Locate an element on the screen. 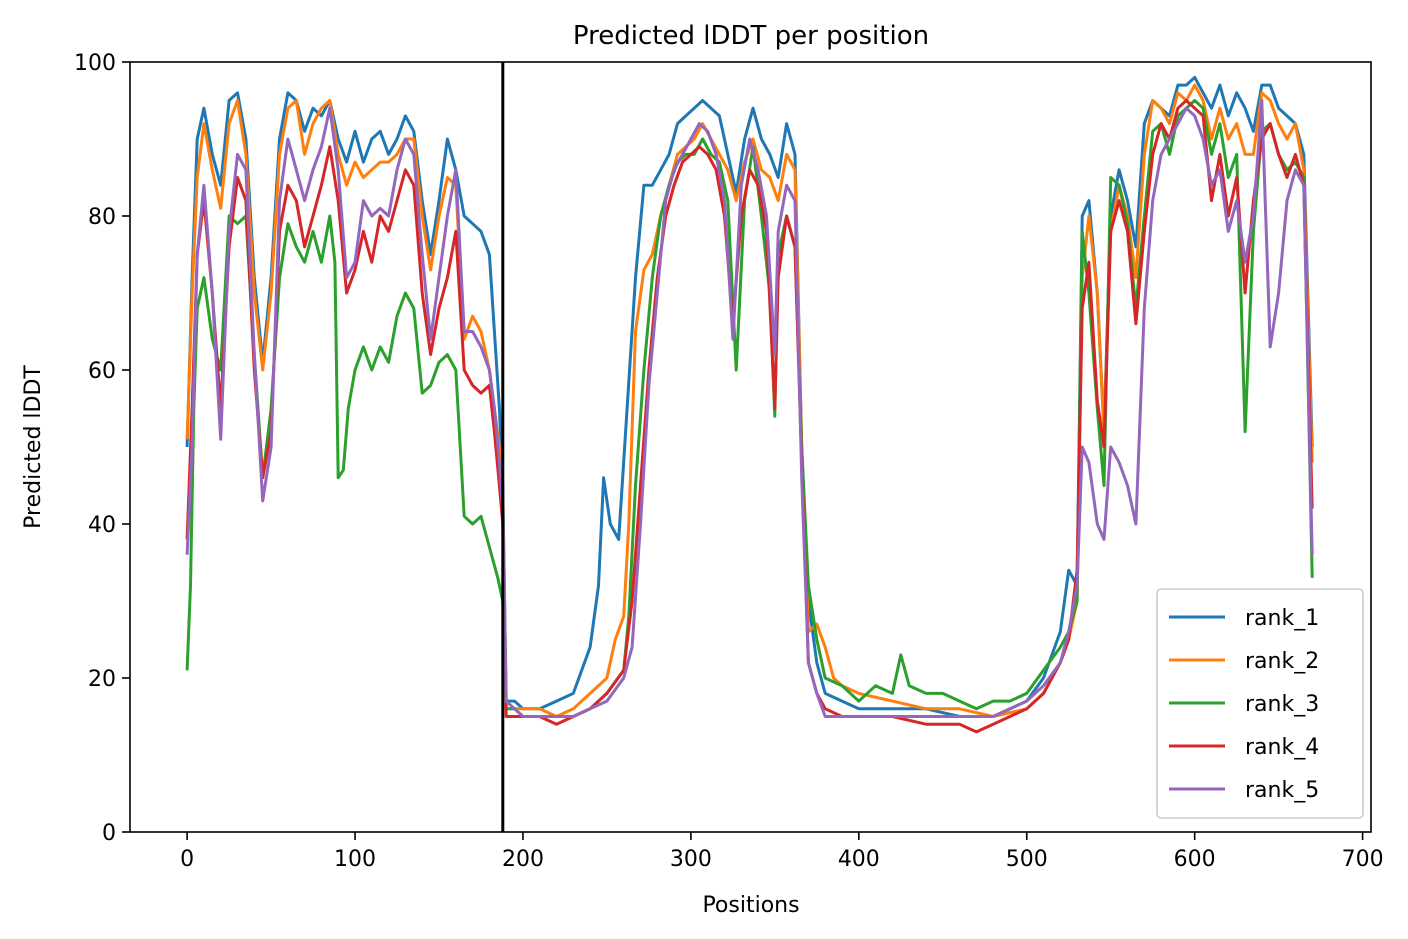  y-tick-label: 20 is located at coordinates (102, 679).